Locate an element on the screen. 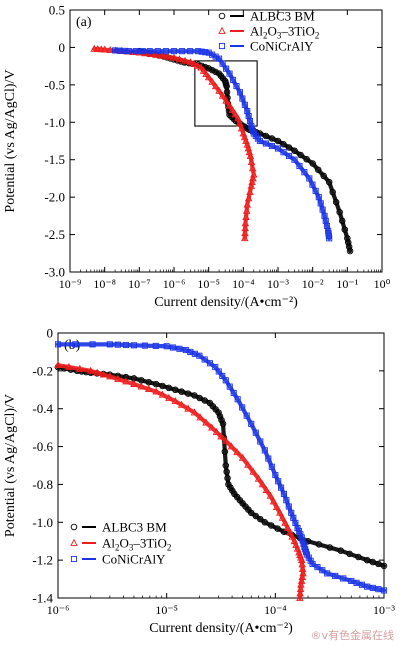 The height and width of the screenshot is (646, 400). panel-a-legend-label: CoNiCrAlY is located at coordinates (282, 46).